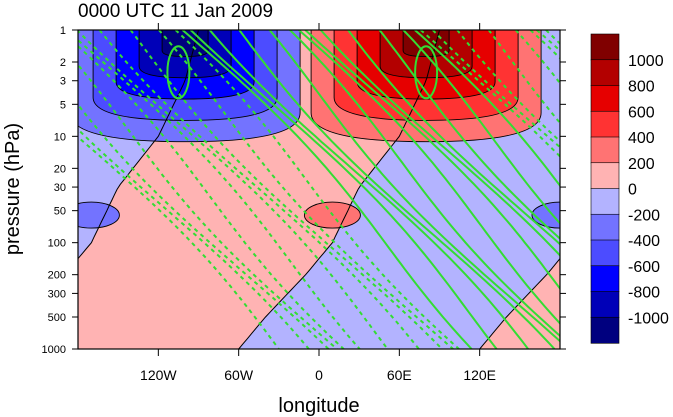 The image size is (673, 417). What do you see at coordinates (318, 406) in the screenshot?
I see `x-axis-label: longitude` at bounding box center [318, 406].